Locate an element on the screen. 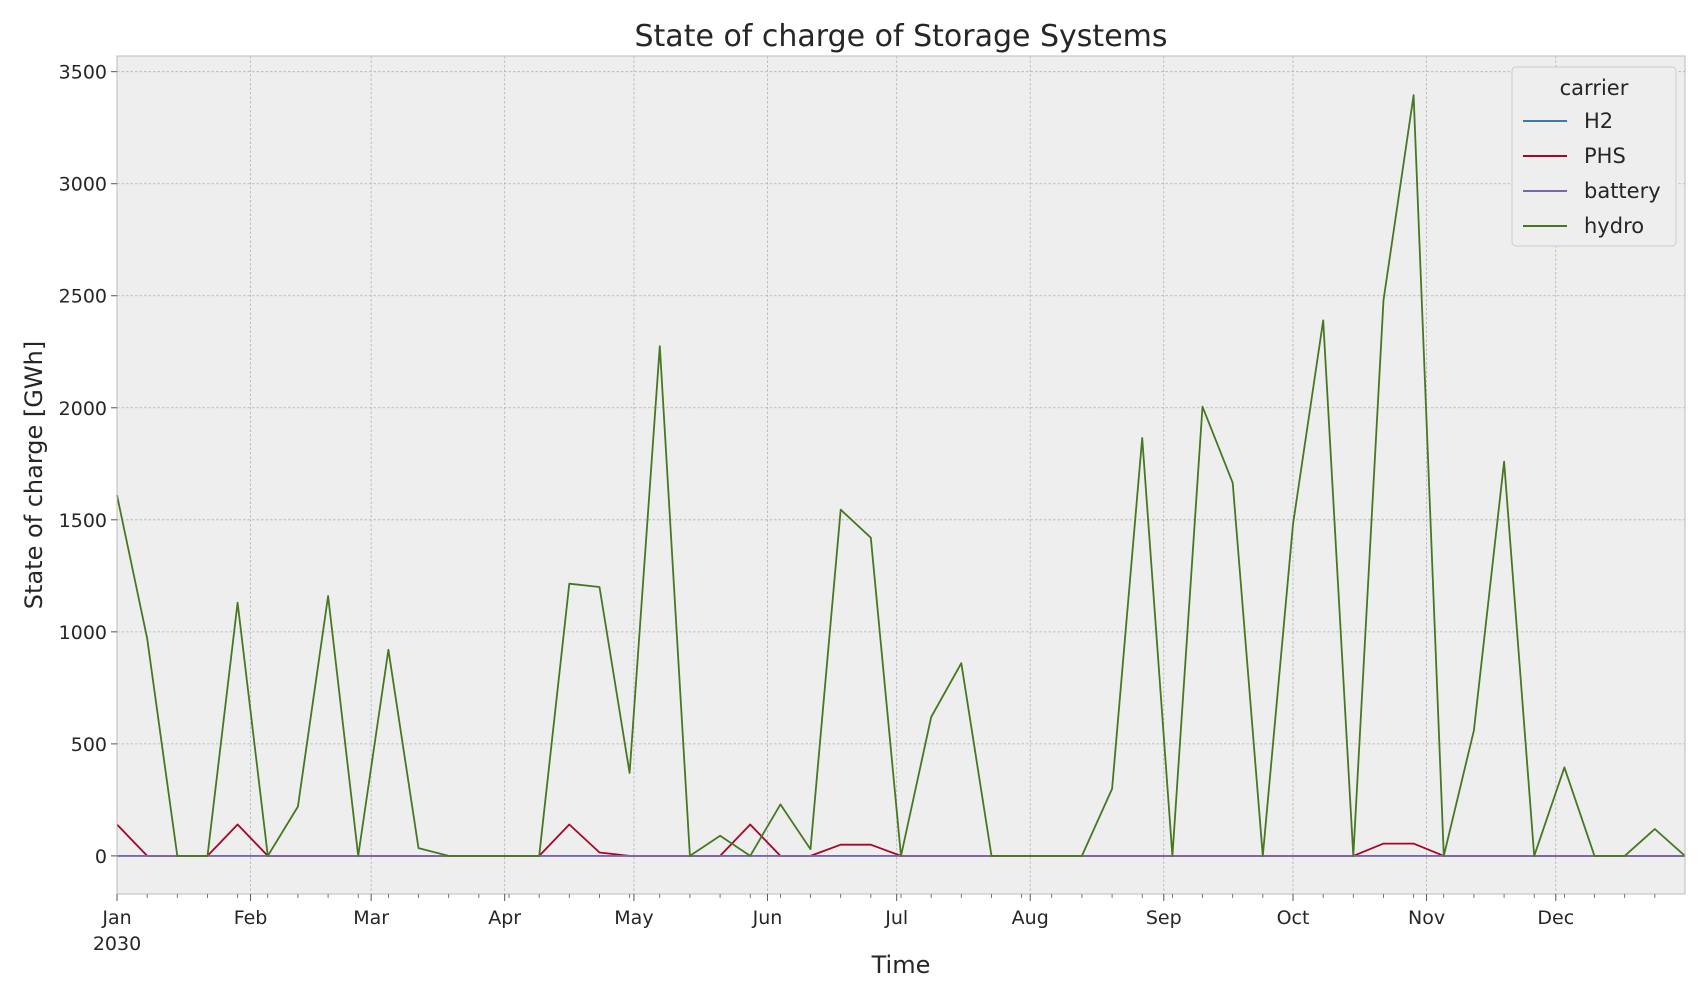  legend: carrier H2 PHS battery hydro is located at coordinates (1594, 156).